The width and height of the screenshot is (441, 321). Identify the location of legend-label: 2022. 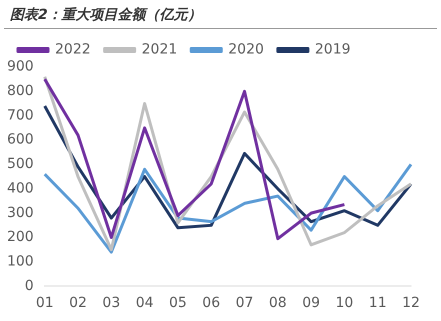
(73, 50).